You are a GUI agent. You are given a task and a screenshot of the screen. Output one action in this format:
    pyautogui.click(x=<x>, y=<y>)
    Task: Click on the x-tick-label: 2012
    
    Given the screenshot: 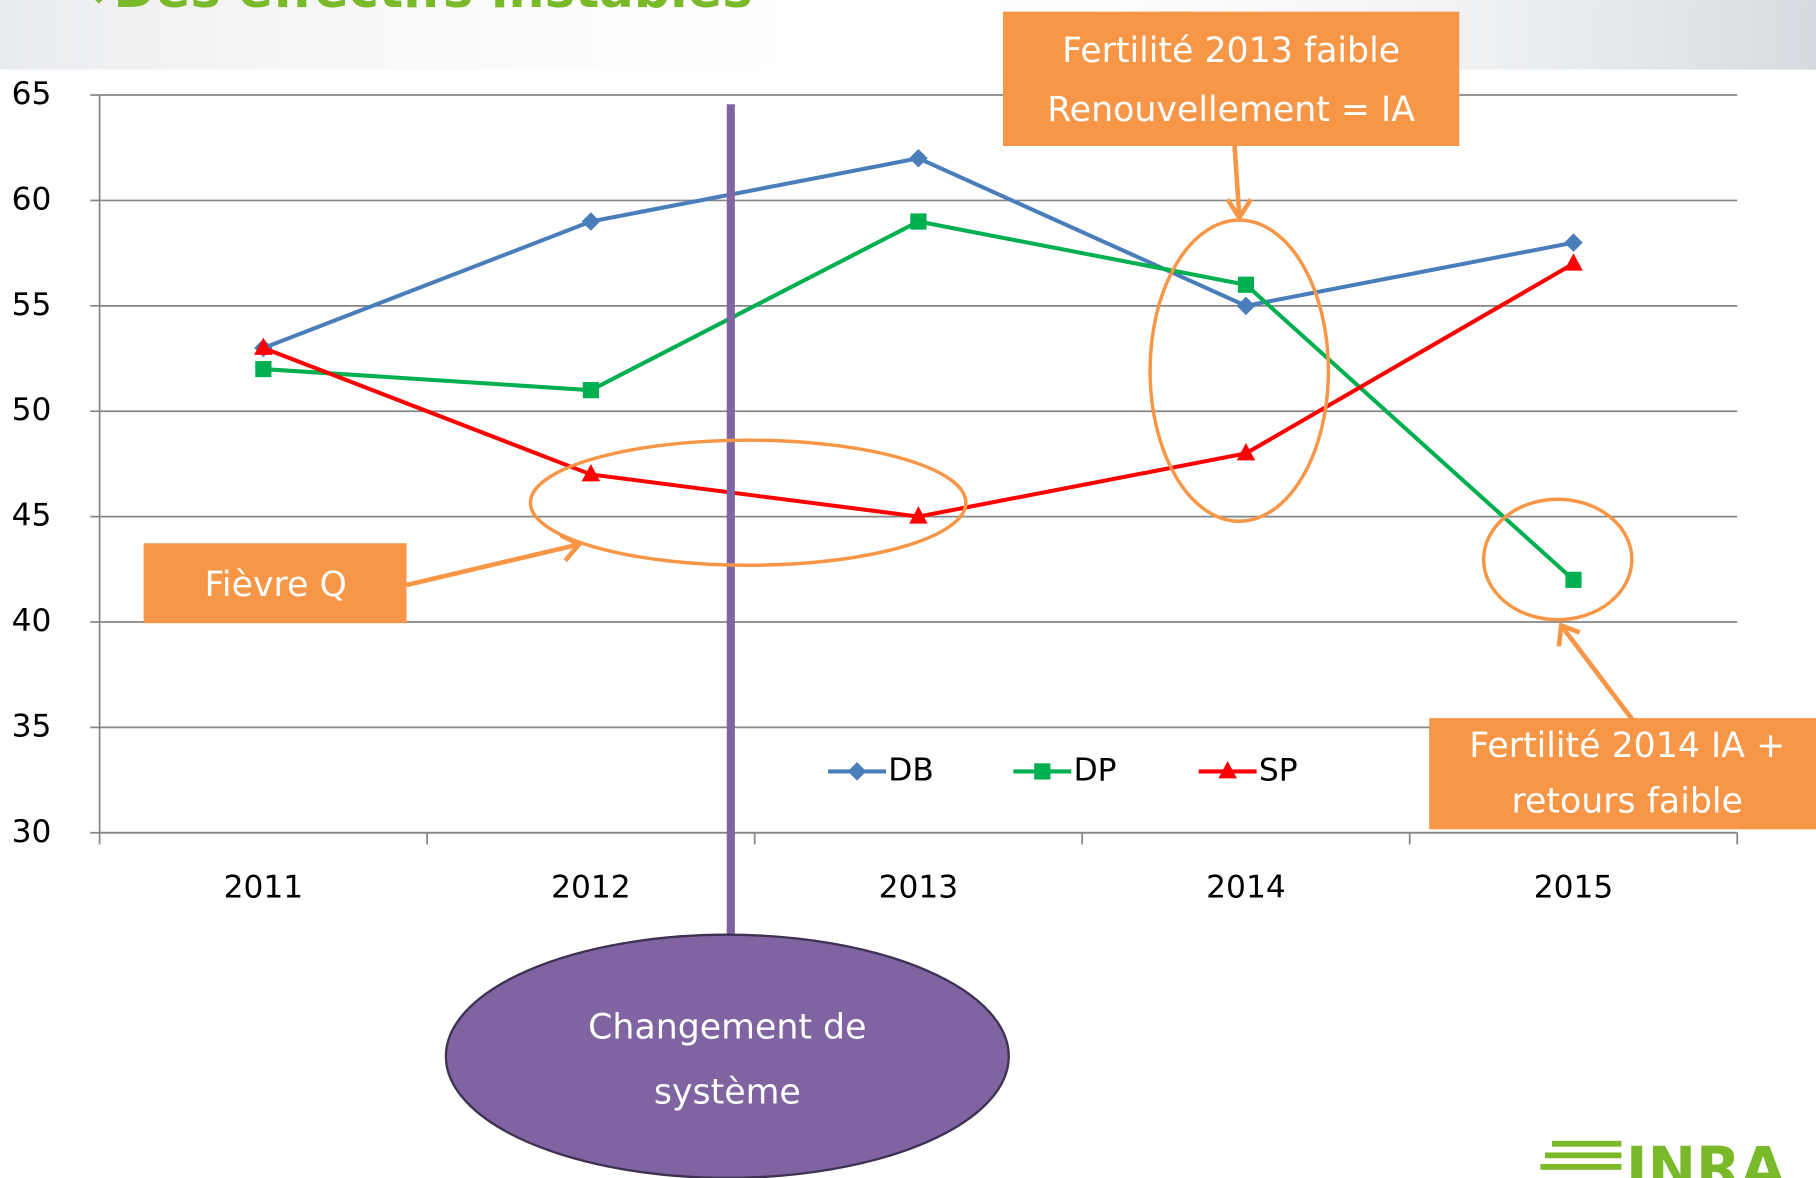 What is the action you would take?
    pyautogui.click(x=591, y=887)
    